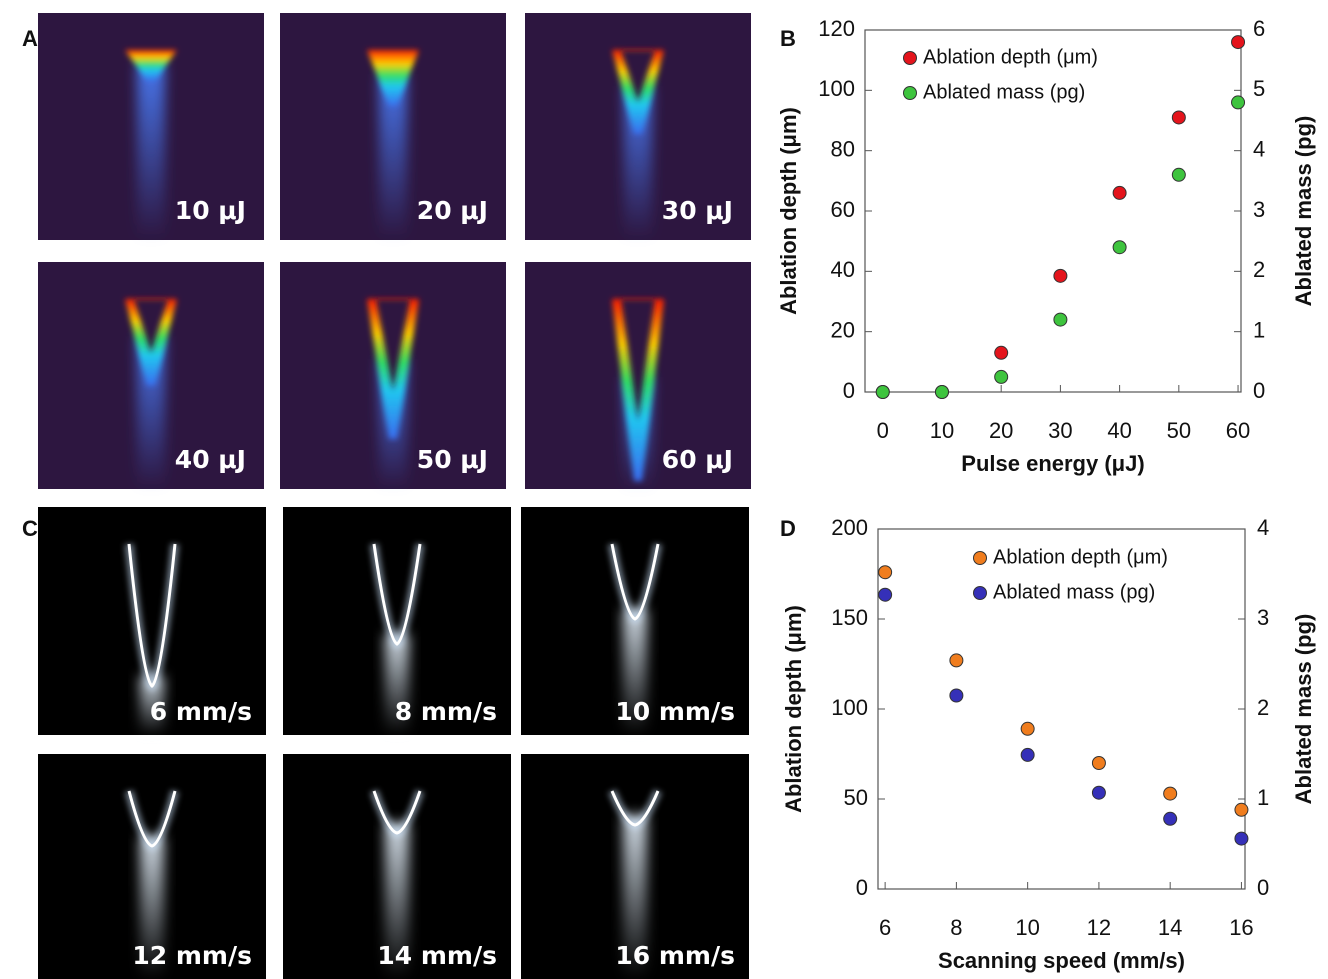 This screenshot has width=1328, height=979. I want to click on image-caption: 8 mm/s, so click(446, 711).